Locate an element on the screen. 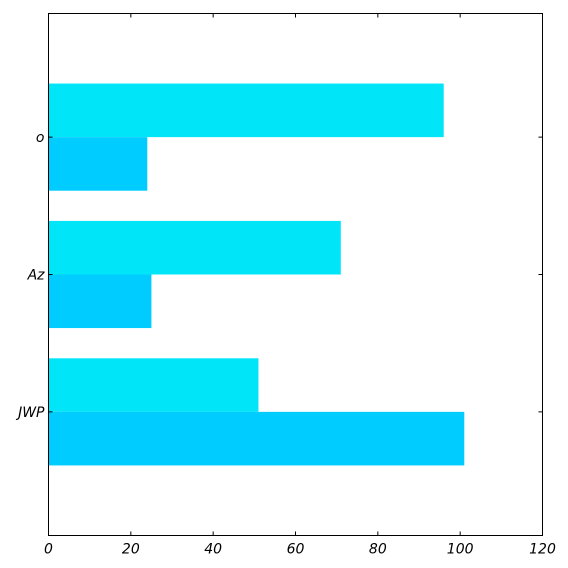  x-tick-label-60: 60 is located at coordinates (296, 550).